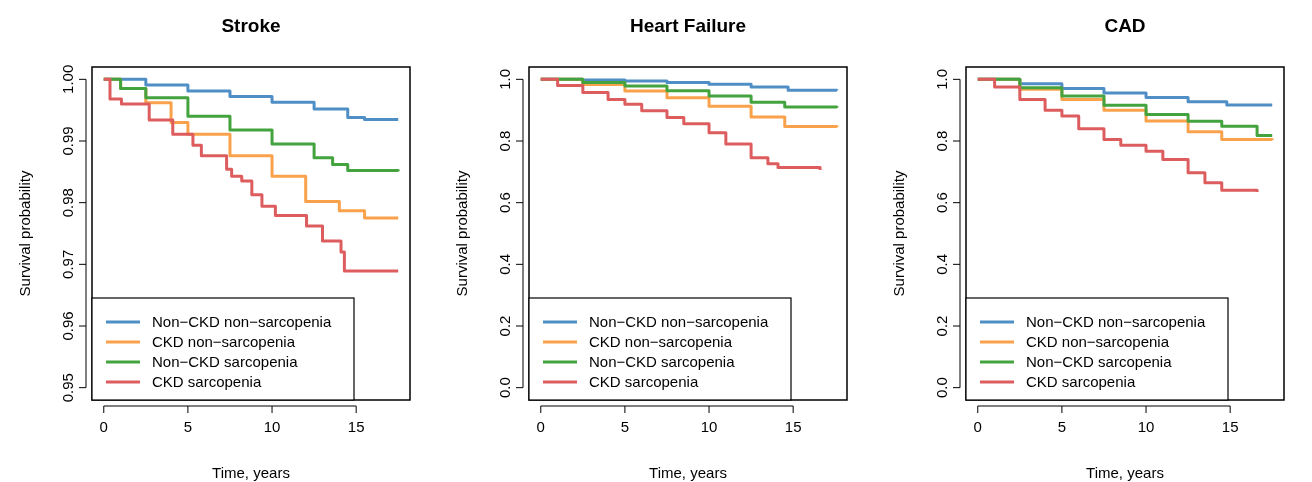 The image size is (1312, 482). I want to click on chart-title: Stroke, so click(251, 25).